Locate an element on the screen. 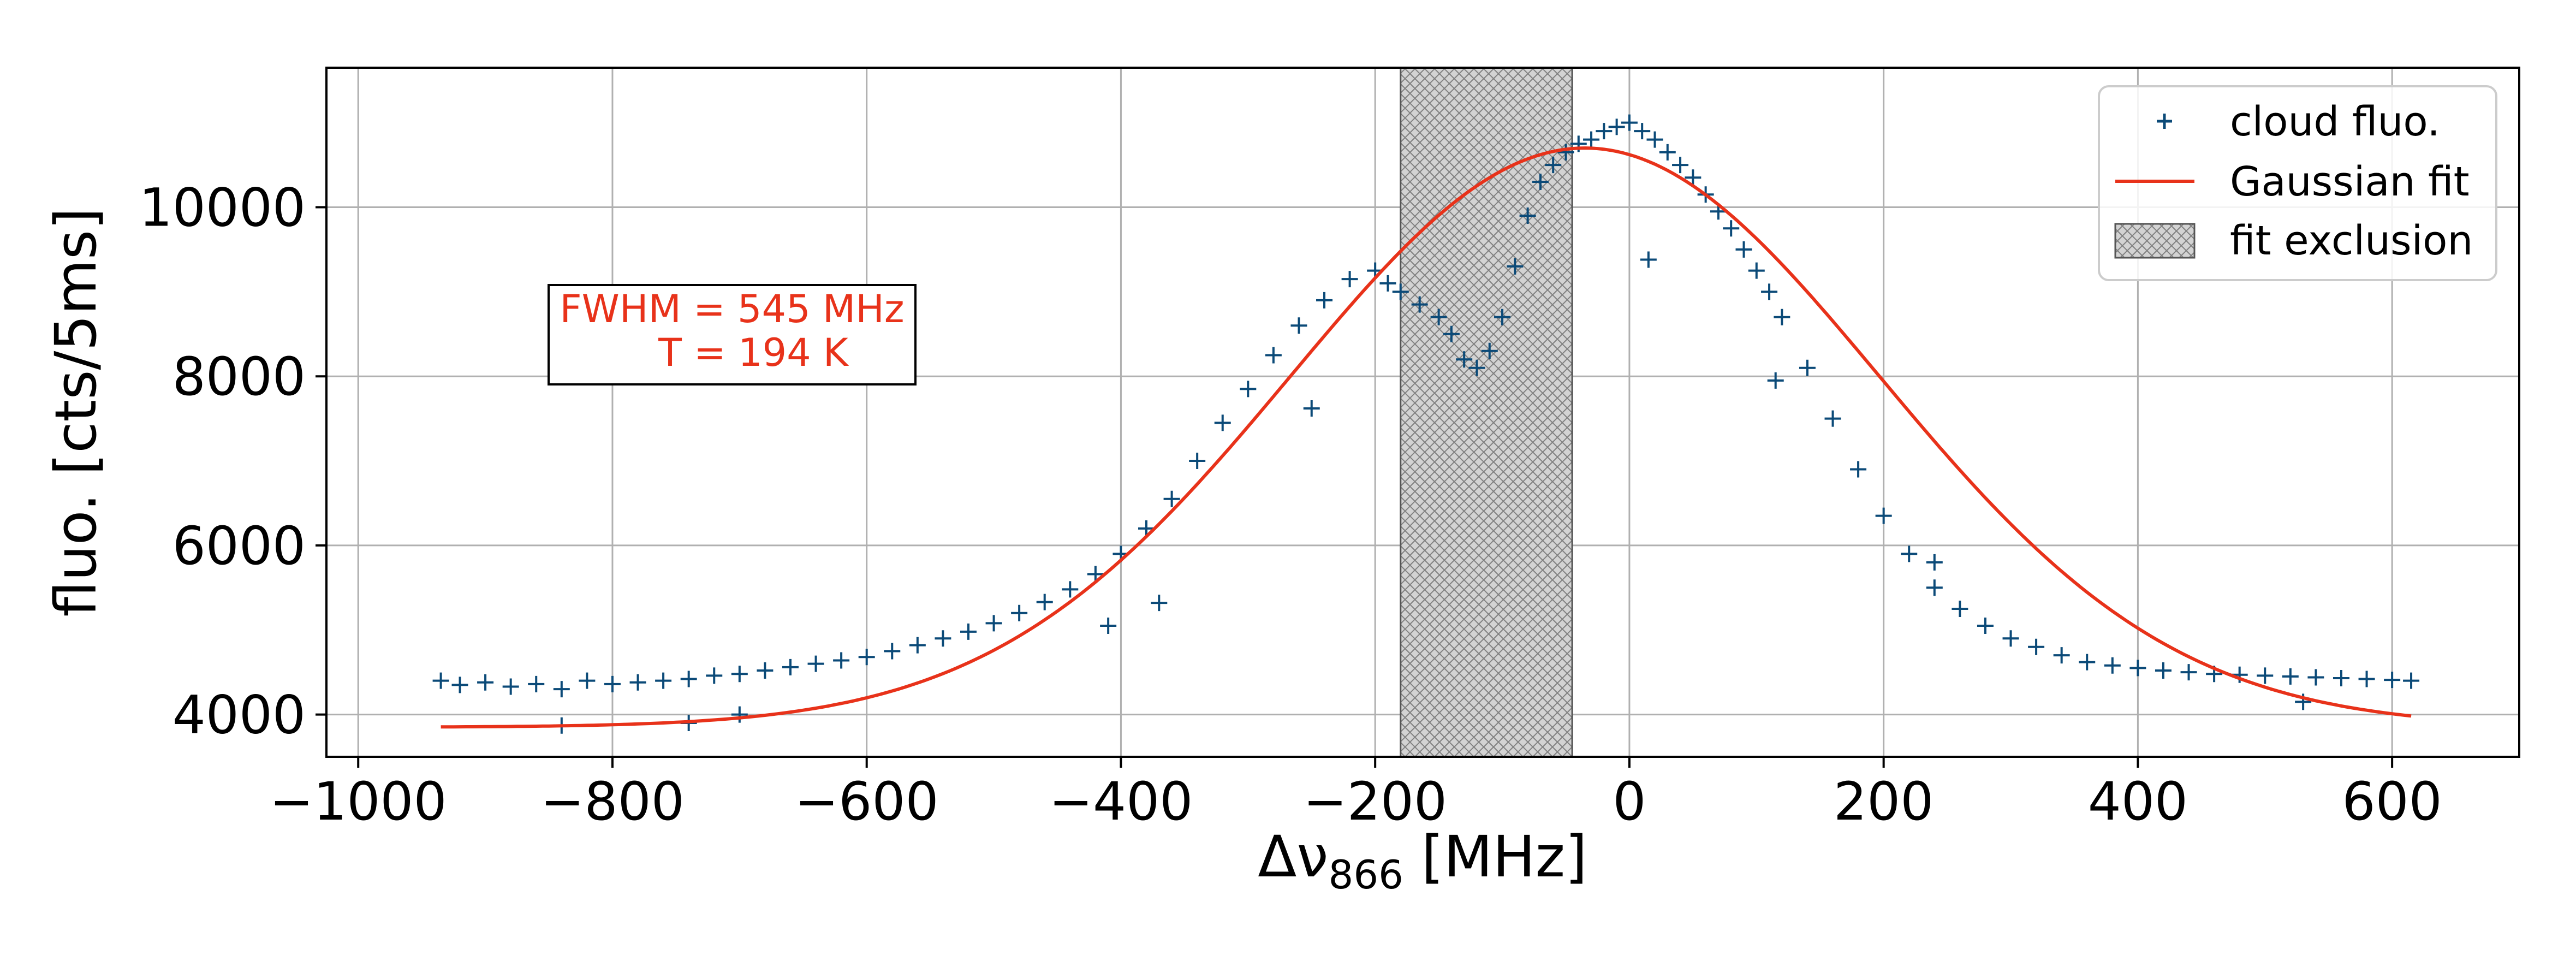  annotation-frame is located at coordinates (732, 334).